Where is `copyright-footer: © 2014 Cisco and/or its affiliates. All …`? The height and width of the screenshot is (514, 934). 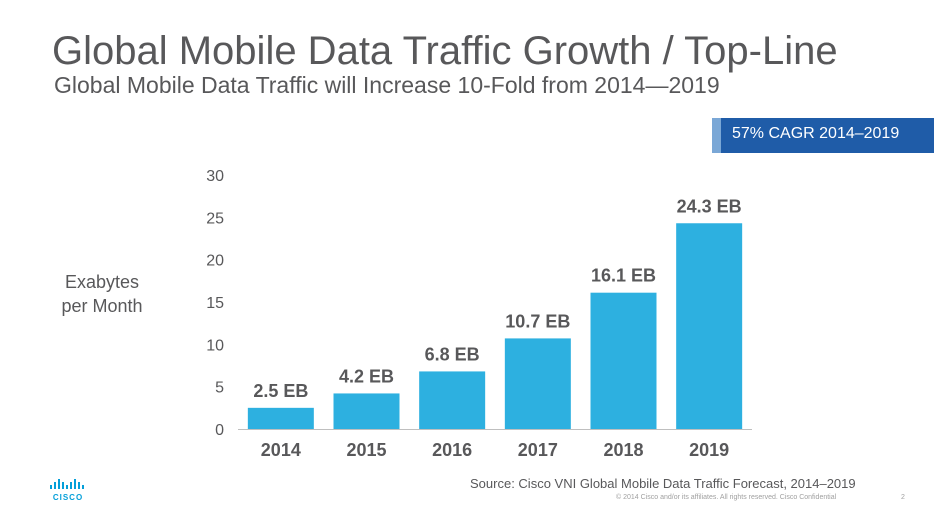 copyright-footer: © 2014 Cisco and/or its affiliates. All … is located at coordinates (726, 497).